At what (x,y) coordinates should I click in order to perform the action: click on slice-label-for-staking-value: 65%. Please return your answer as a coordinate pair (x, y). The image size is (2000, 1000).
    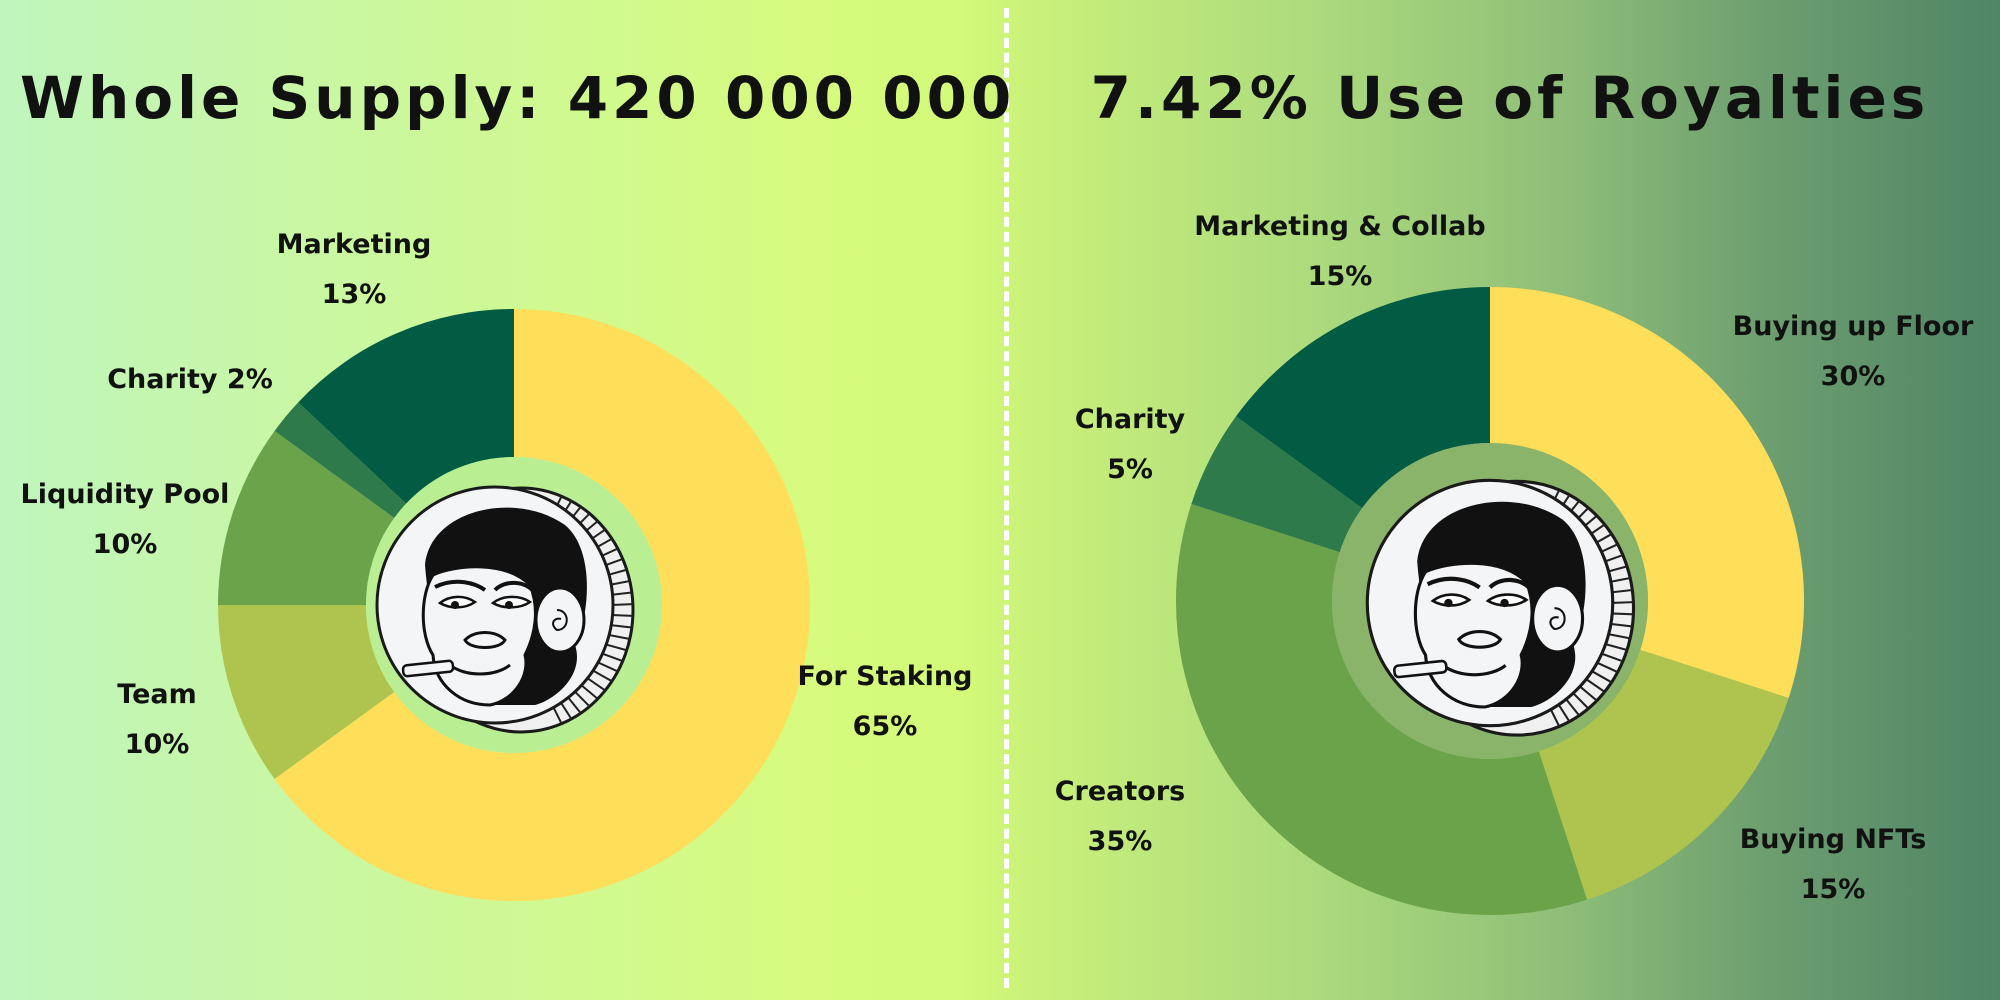
    Looking at the image, I should click on (885, 726).